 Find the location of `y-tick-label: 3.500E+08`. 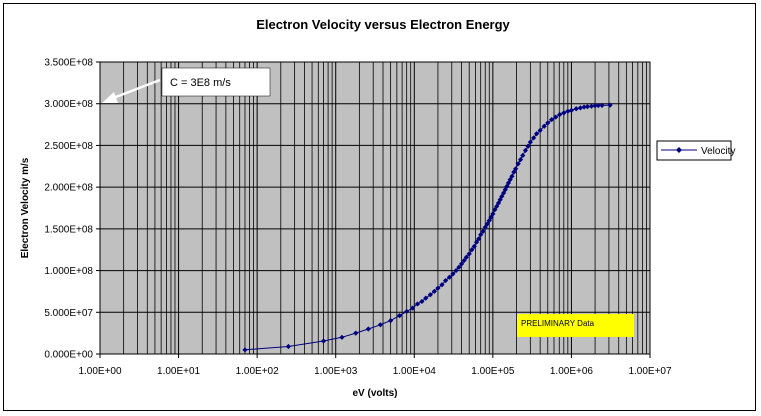

y-tick-label: 3.500E+08 is located at coordinates (68, 63).